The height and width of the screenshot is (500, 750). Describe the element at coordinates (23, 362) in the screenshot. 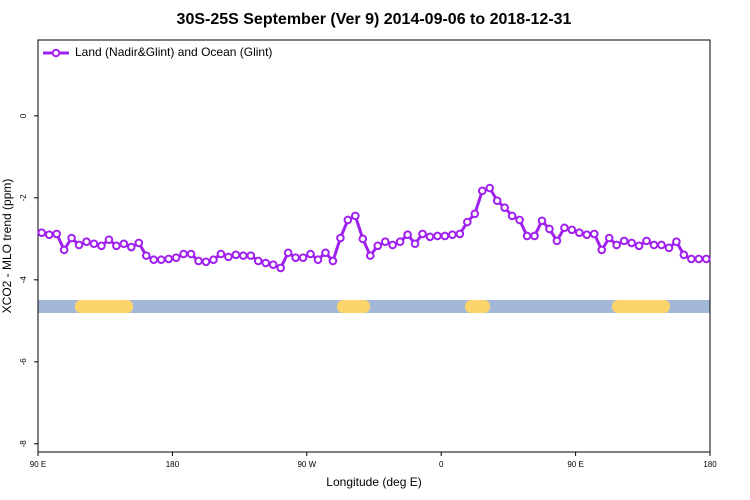

I see `y-tick-label: -6` at that location.